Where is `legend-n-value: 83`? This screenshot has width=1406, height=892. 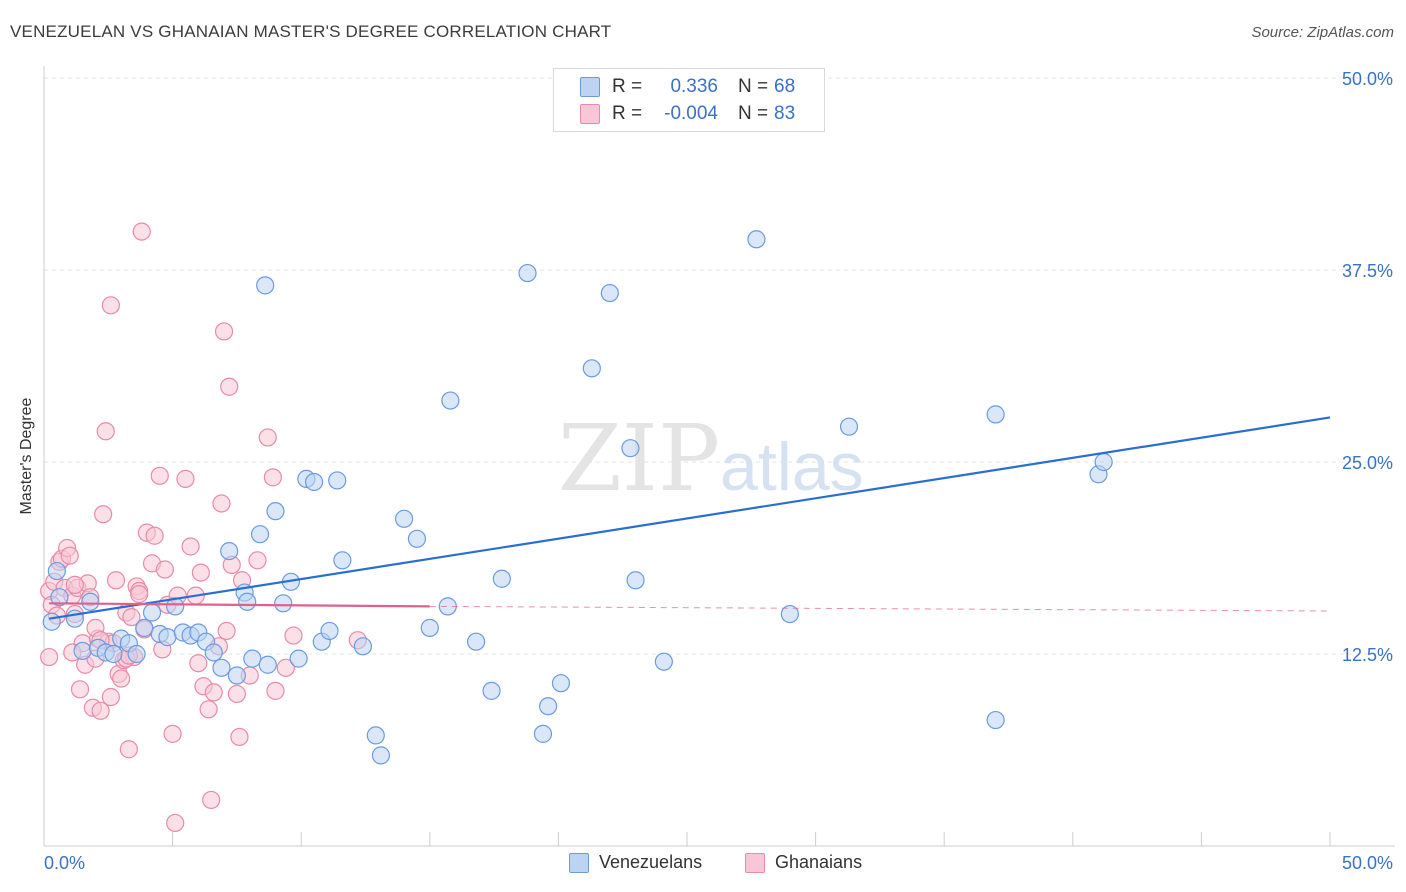 legend-n-value: 83 is located at coordinates (785, 113).